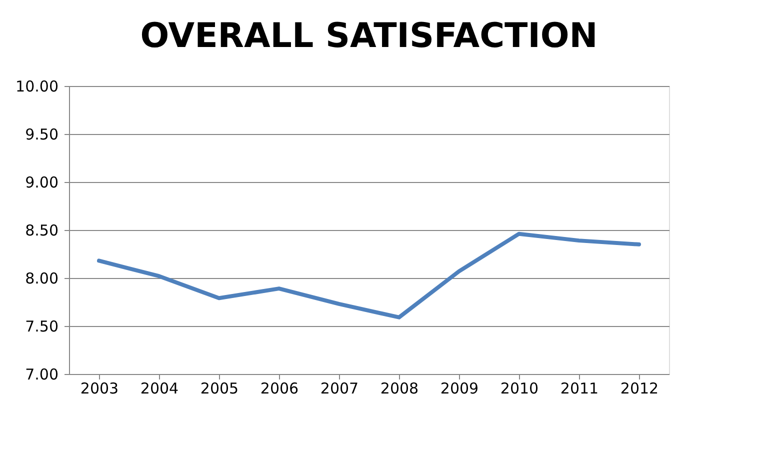  Describe the element at coordinates (339, 389) in the screenshot. I see `x-tick-label: 2007` at that location.